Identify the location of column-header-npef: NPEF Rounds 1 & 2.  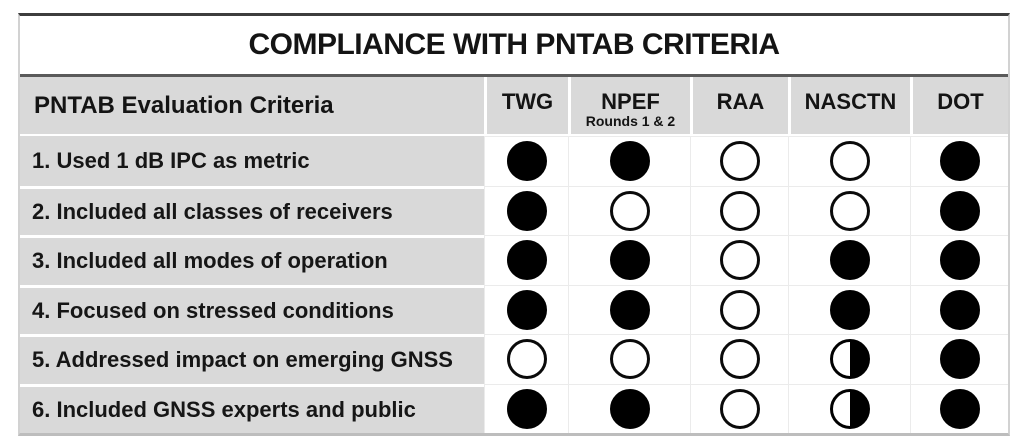
(629, 106).